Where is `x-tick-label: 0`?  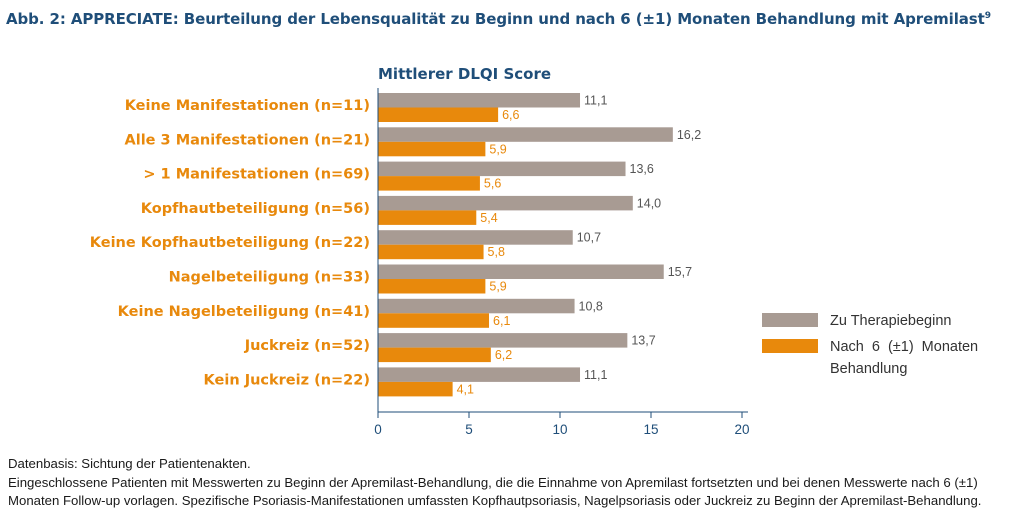 x-tick-label: 0 is located at coordinates (378, 429).